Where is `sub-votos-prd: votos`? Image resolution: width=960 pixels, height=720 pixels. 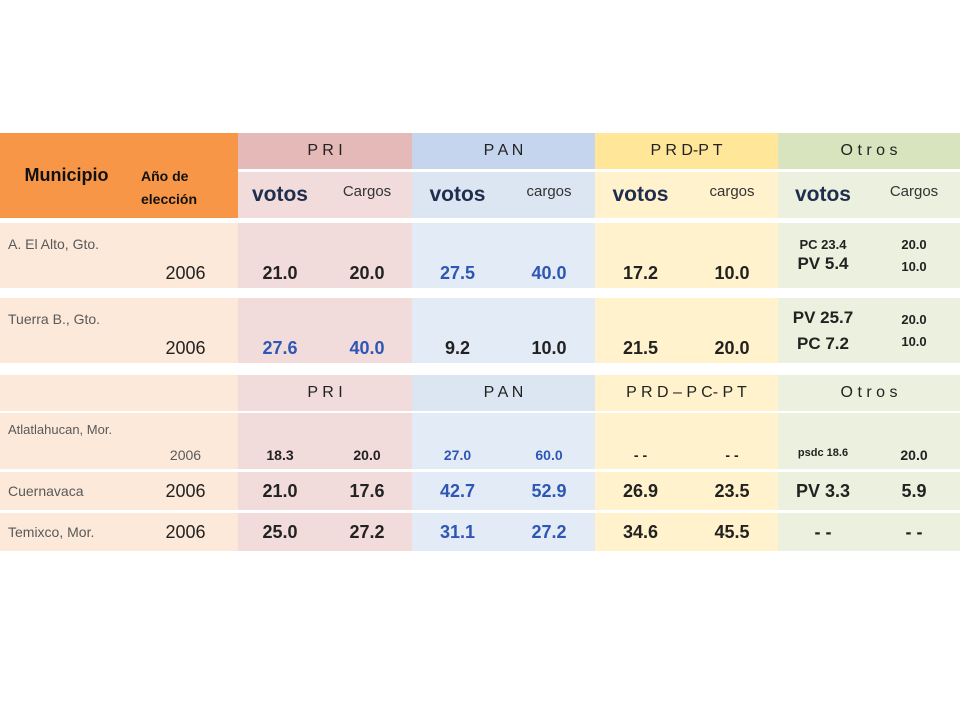 sub-votos-prd: votos is located at coordinates (640, 195).